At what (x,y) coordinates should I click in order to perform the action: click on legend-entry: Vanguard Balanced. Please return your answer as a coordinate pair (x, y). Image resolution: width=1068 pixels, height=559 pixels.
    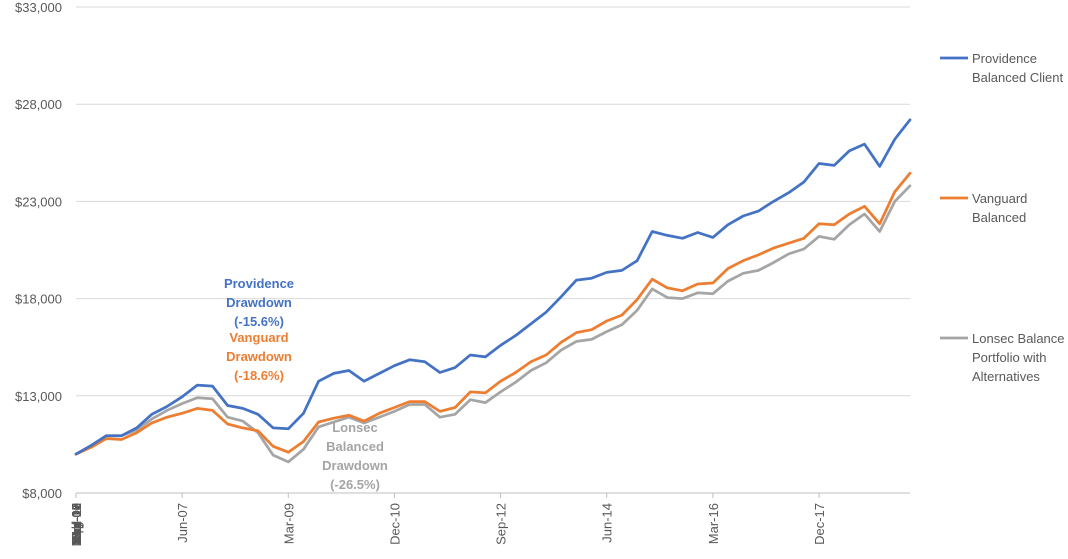
    Looking at the image, I should click on (983, 208).